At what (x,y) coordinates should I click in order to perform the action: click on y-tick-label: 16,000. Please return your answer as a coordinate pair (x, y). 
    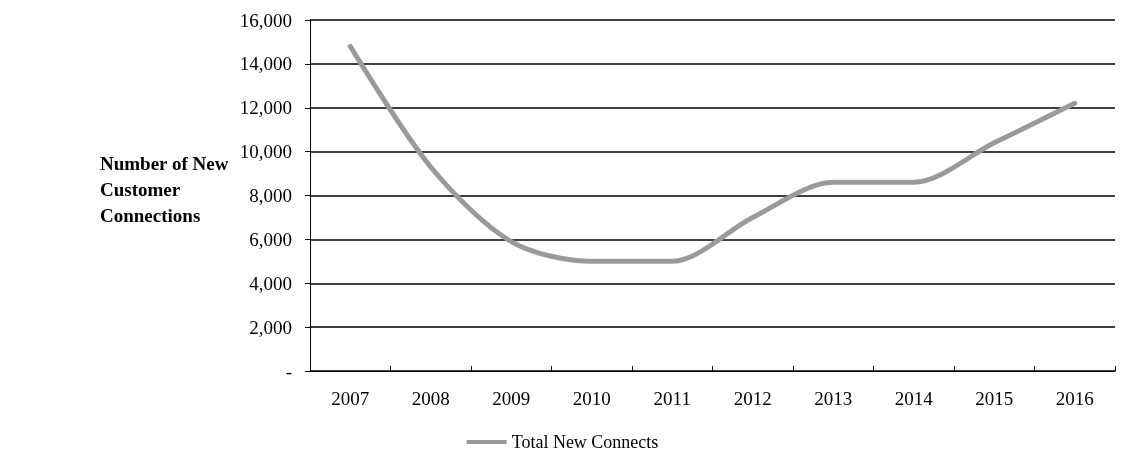
    Looking at the image, I should click on (265, 20).